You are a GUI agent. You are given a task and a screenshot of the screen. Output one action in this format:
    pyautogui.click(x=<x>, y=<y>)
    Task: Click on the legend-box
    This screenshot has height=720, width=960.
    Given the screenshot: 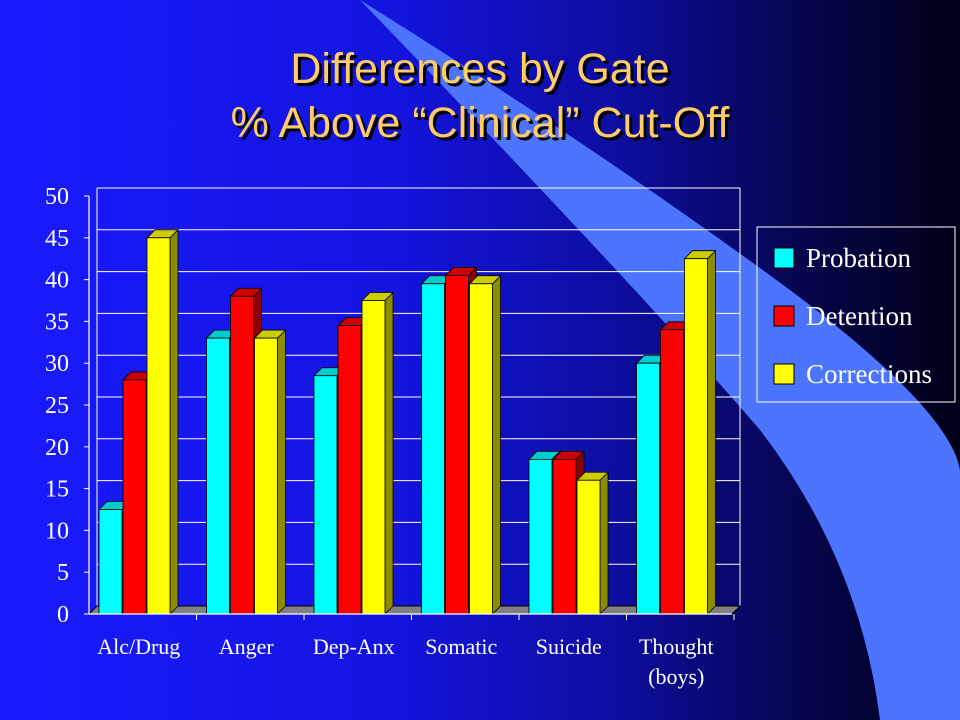 What is the action you would take?
    pyautogui.click(x=856, y=314)
    